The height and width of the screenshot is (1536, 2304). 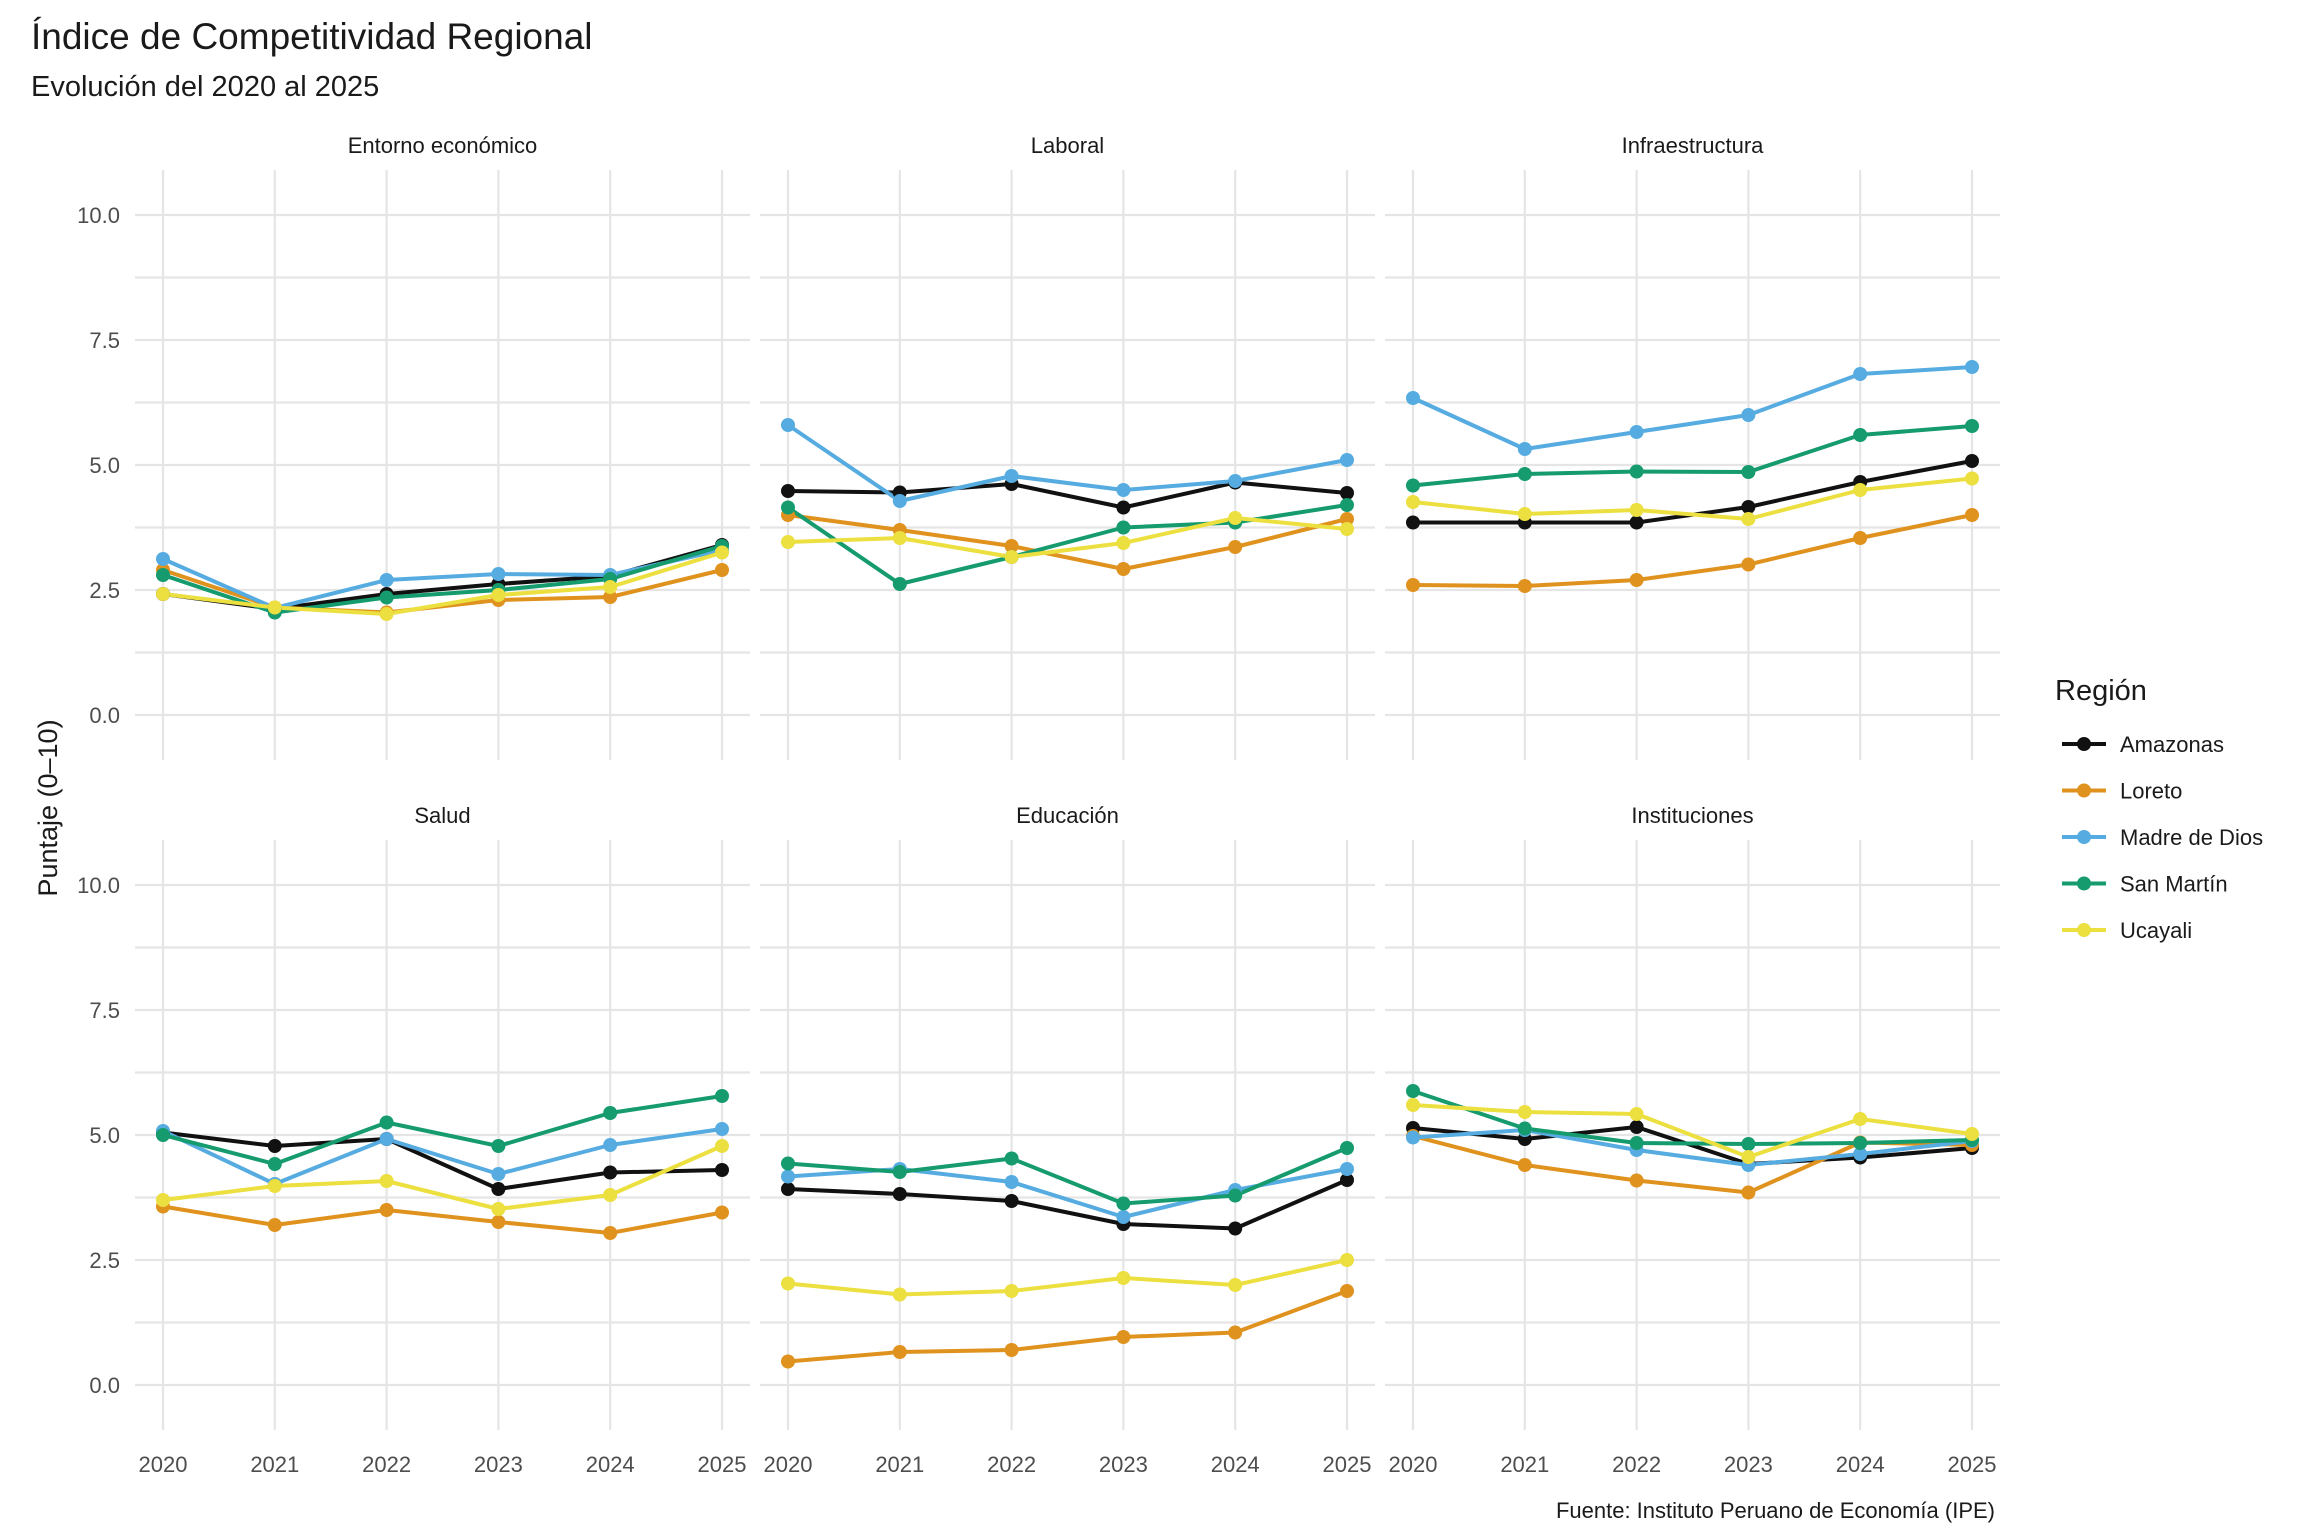 What do you see at coordinates (788, 1464) in the screenshot?
I see `x-tick-label: 2020` at bounding box center [788, 1464].